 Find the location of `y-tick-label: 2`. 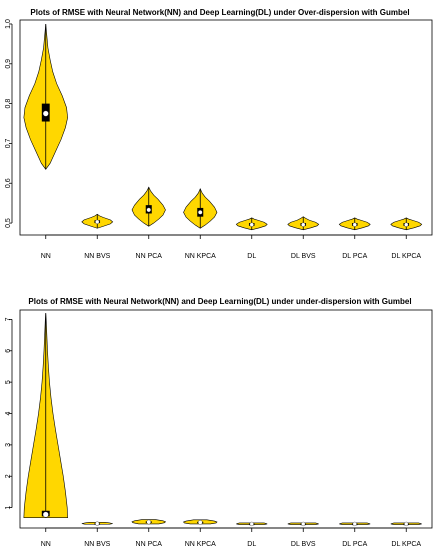

y-tick-label: 2 is located at coordinates (8, 476).